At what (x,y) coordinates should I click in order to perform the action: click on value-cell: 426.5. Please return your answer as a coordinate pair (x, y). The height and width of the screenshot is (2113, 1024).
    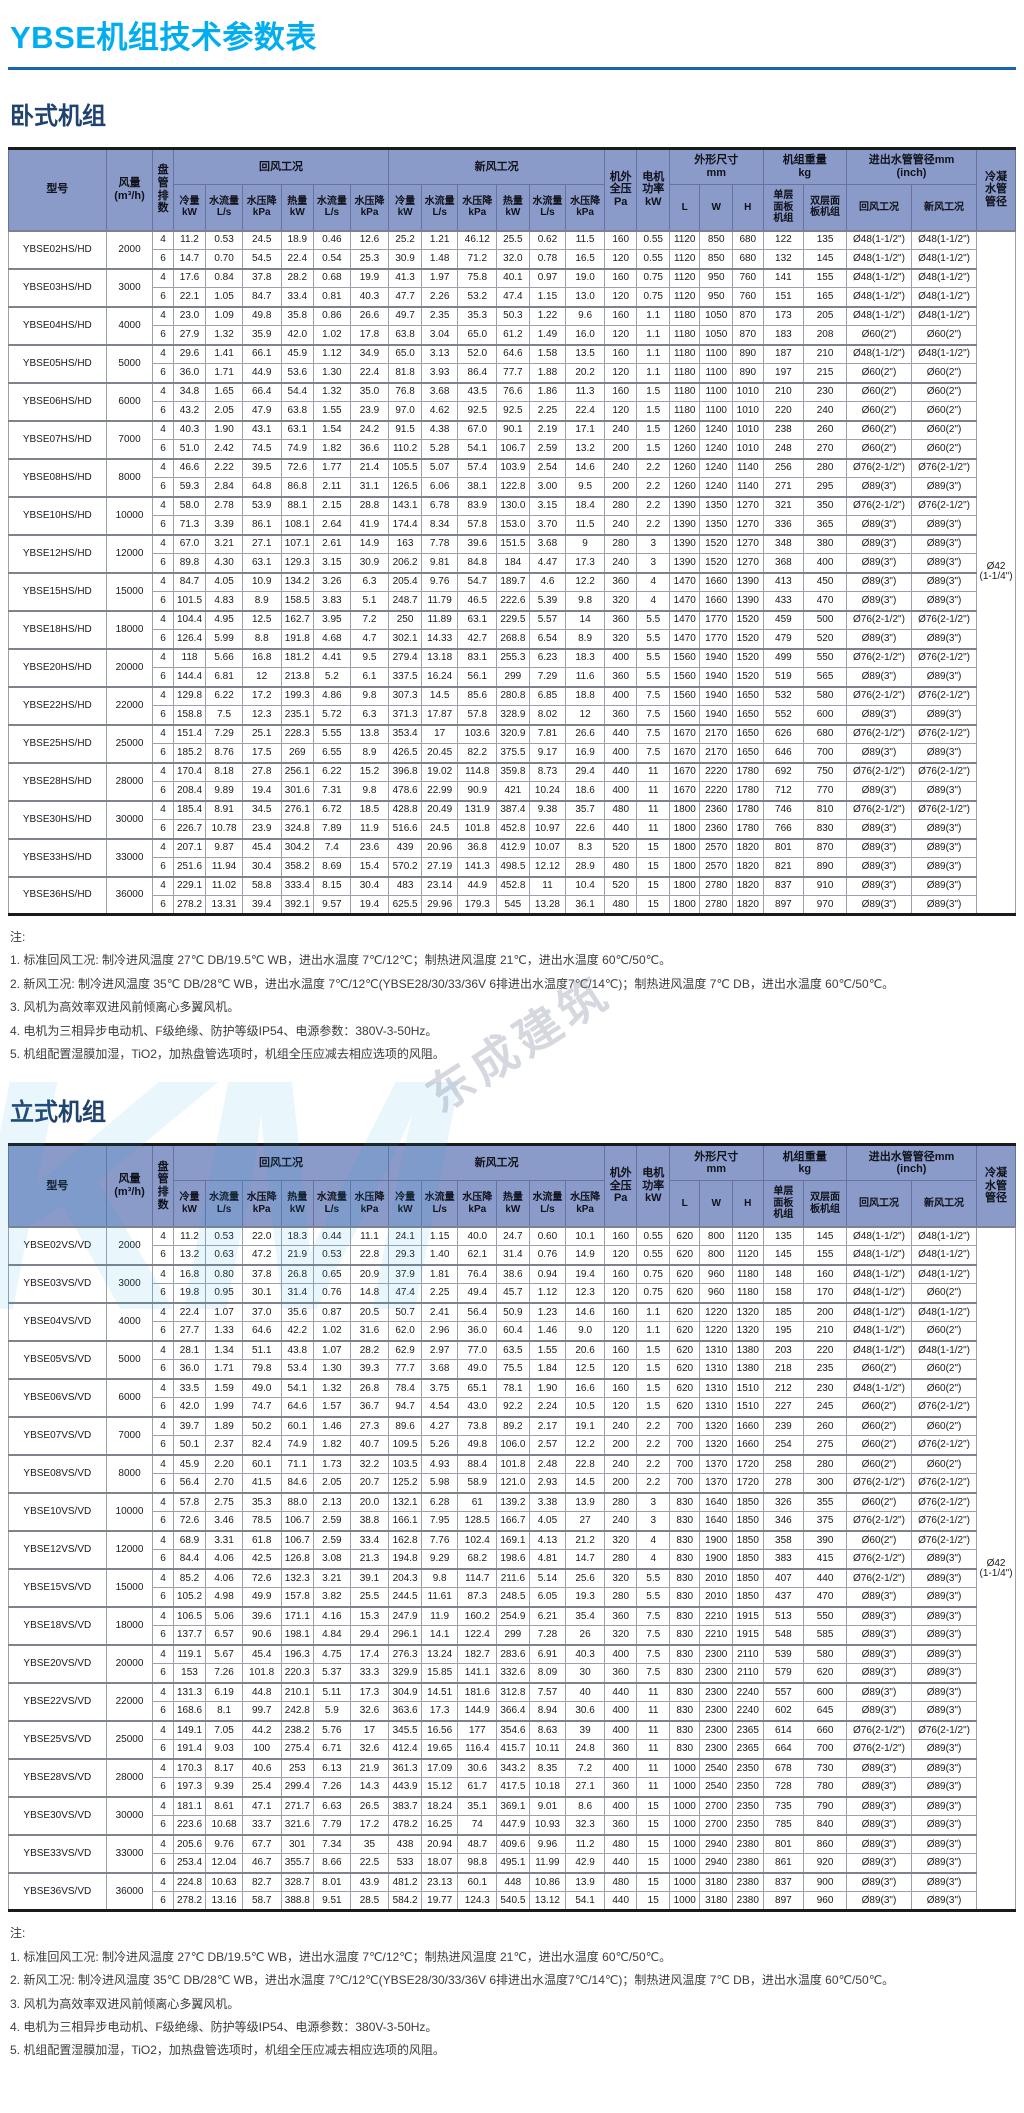
    Looking at the image, I should click on (405, 753).